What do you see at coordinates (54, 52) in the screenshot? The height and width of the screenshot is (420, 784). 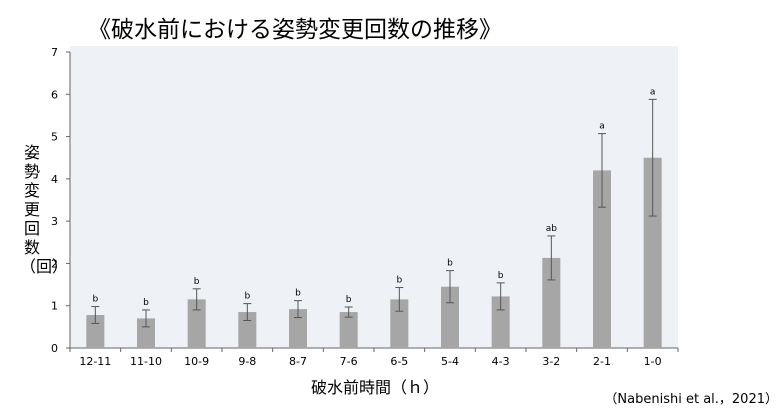 I see `y-tick-label: 7` at bounding box center [54, 52].